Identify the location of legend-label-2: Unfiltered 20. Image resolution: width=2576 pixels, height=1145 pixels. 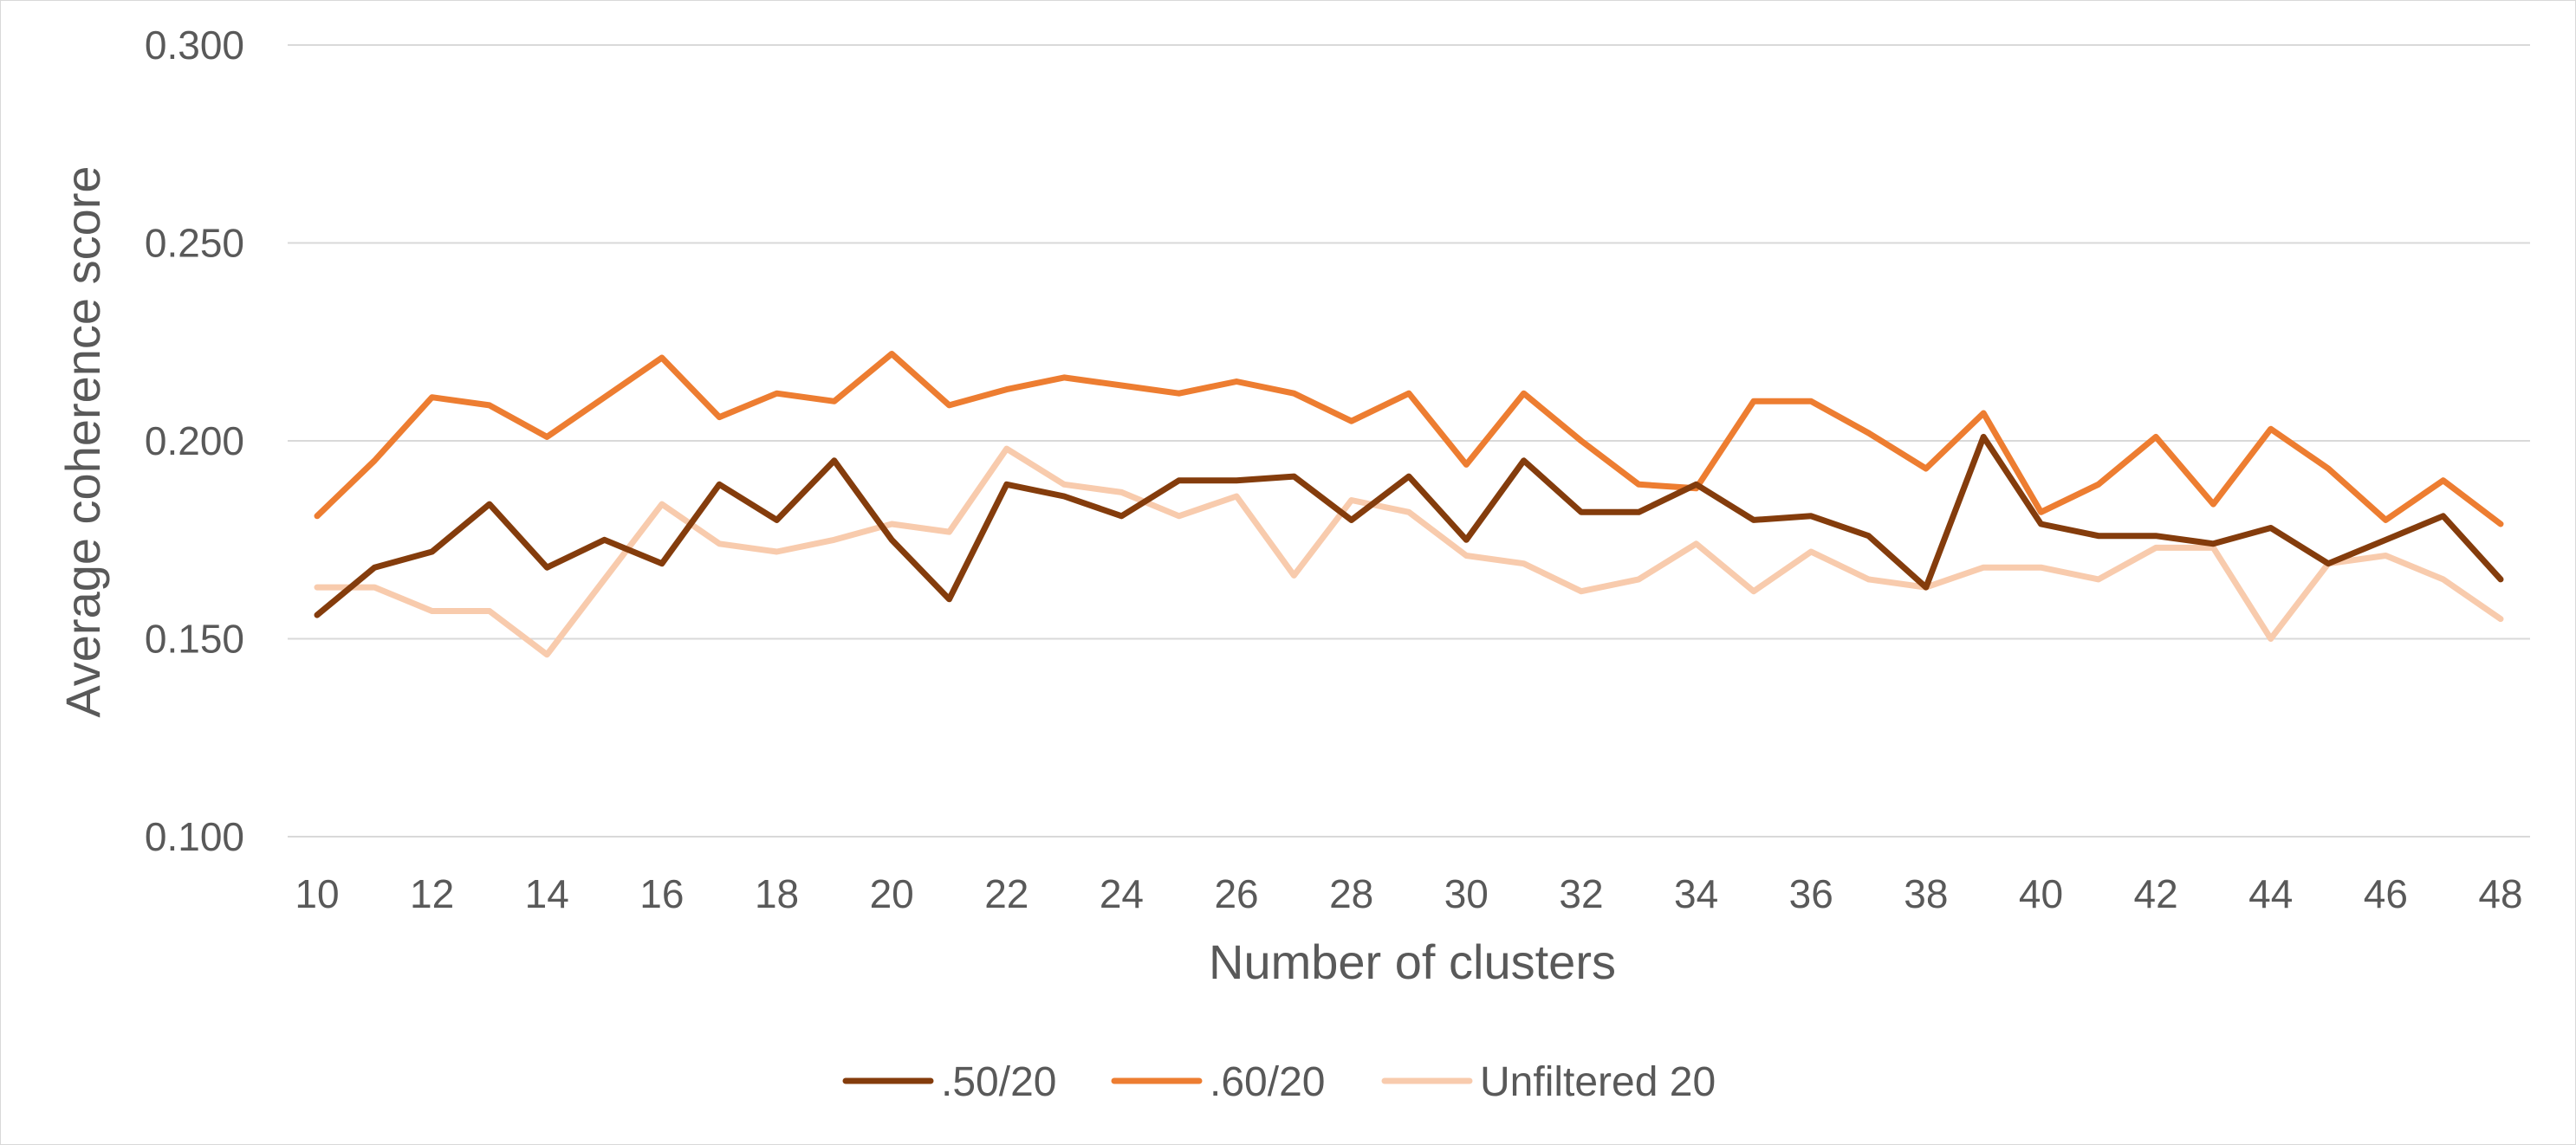
(1598, 1082).